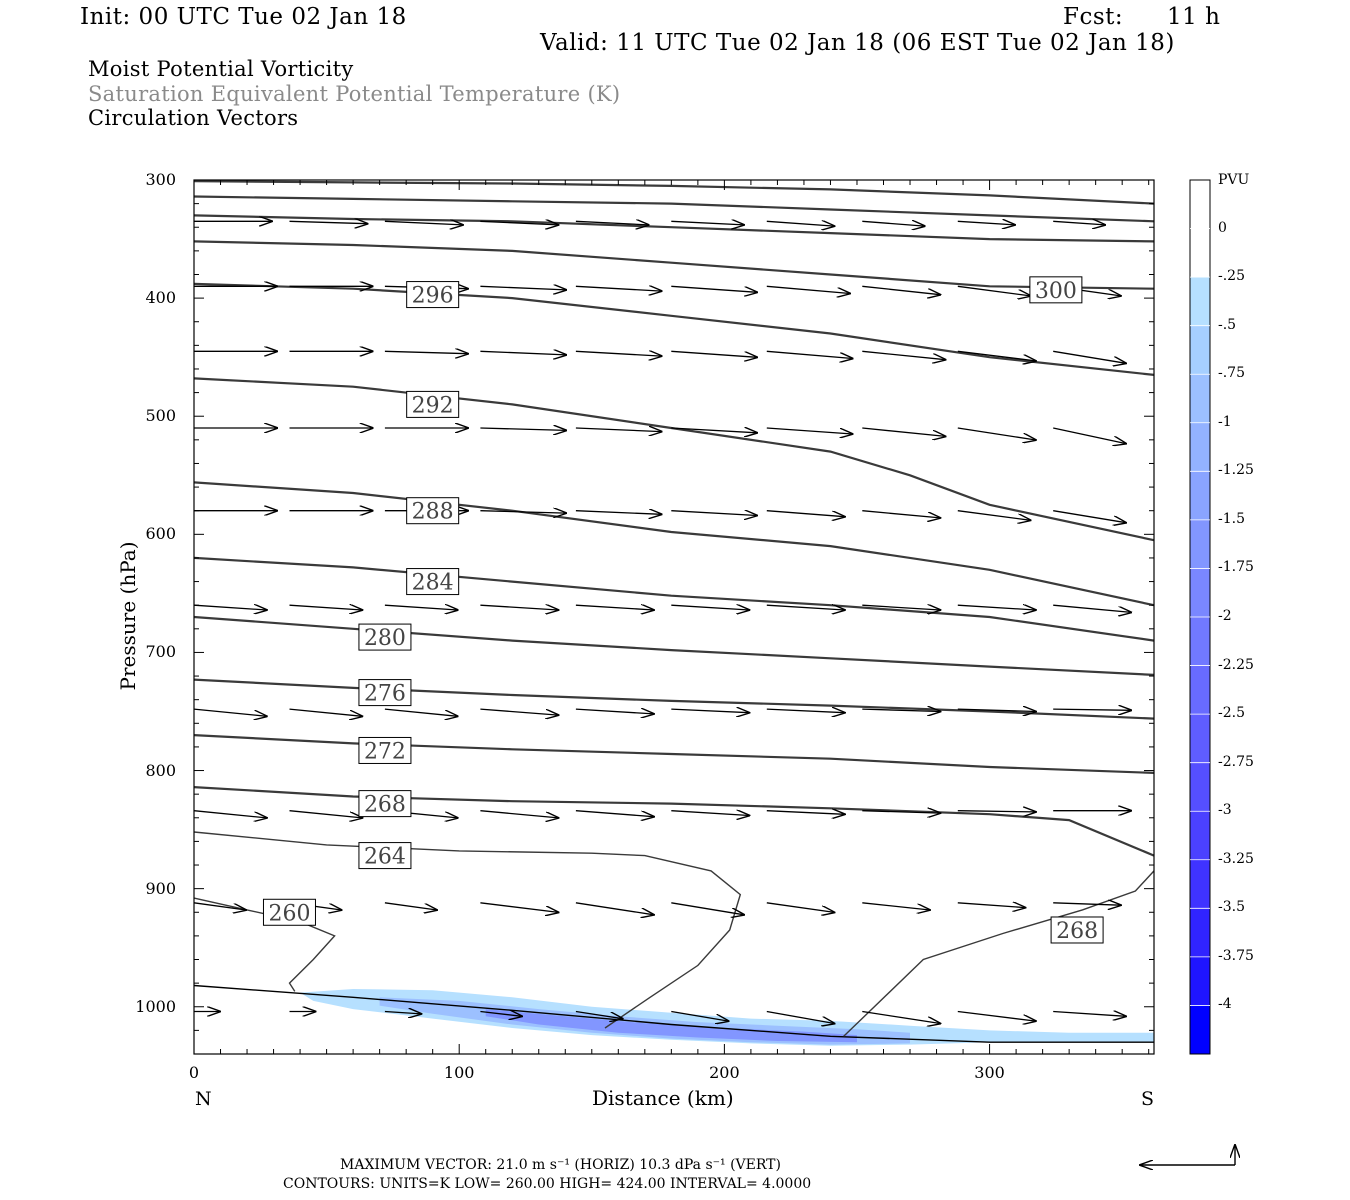 The width and height of the screenshot is (1350, 1200). I want to click on y-tick-label: 1000, so click(155, 1006).